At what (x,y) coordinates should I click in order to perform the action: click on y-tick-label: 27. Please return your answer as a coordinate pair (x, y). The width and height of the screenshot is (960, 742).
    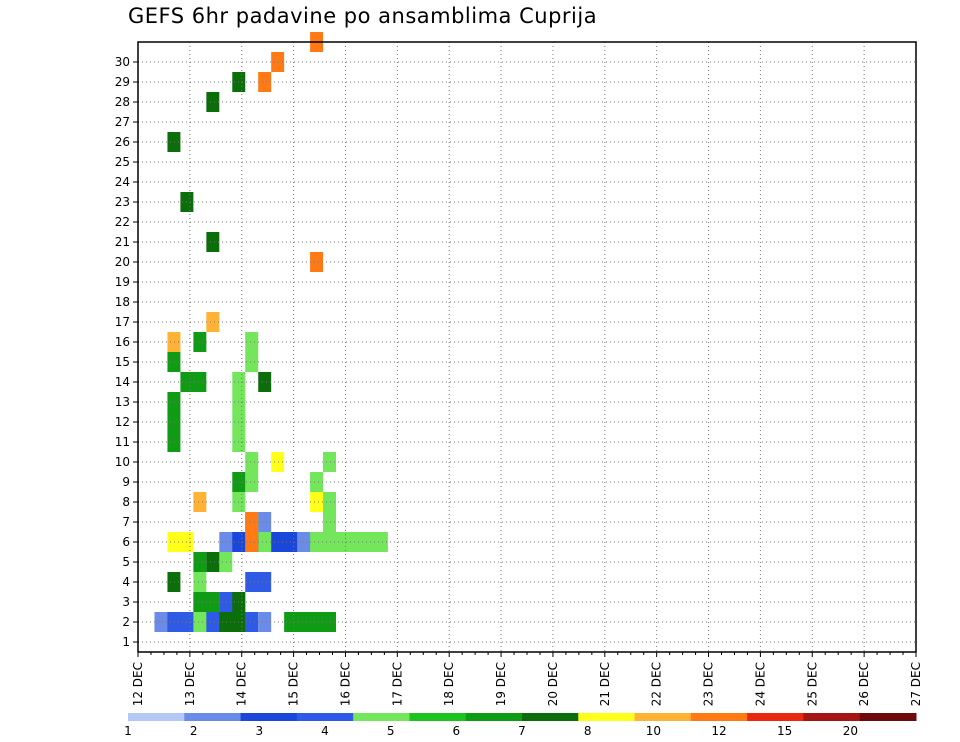
    Looking at the image, I should click on (122, 122).